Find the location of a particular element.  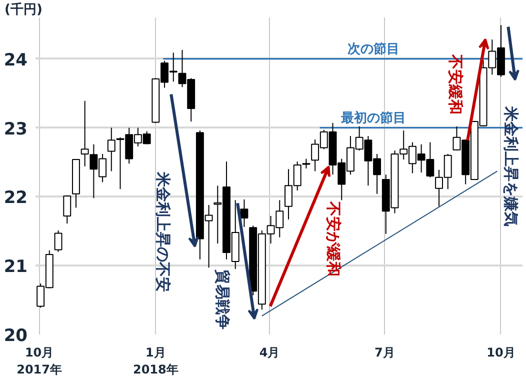

annotation: 不安緩和 is located at coordinates (455, 84).